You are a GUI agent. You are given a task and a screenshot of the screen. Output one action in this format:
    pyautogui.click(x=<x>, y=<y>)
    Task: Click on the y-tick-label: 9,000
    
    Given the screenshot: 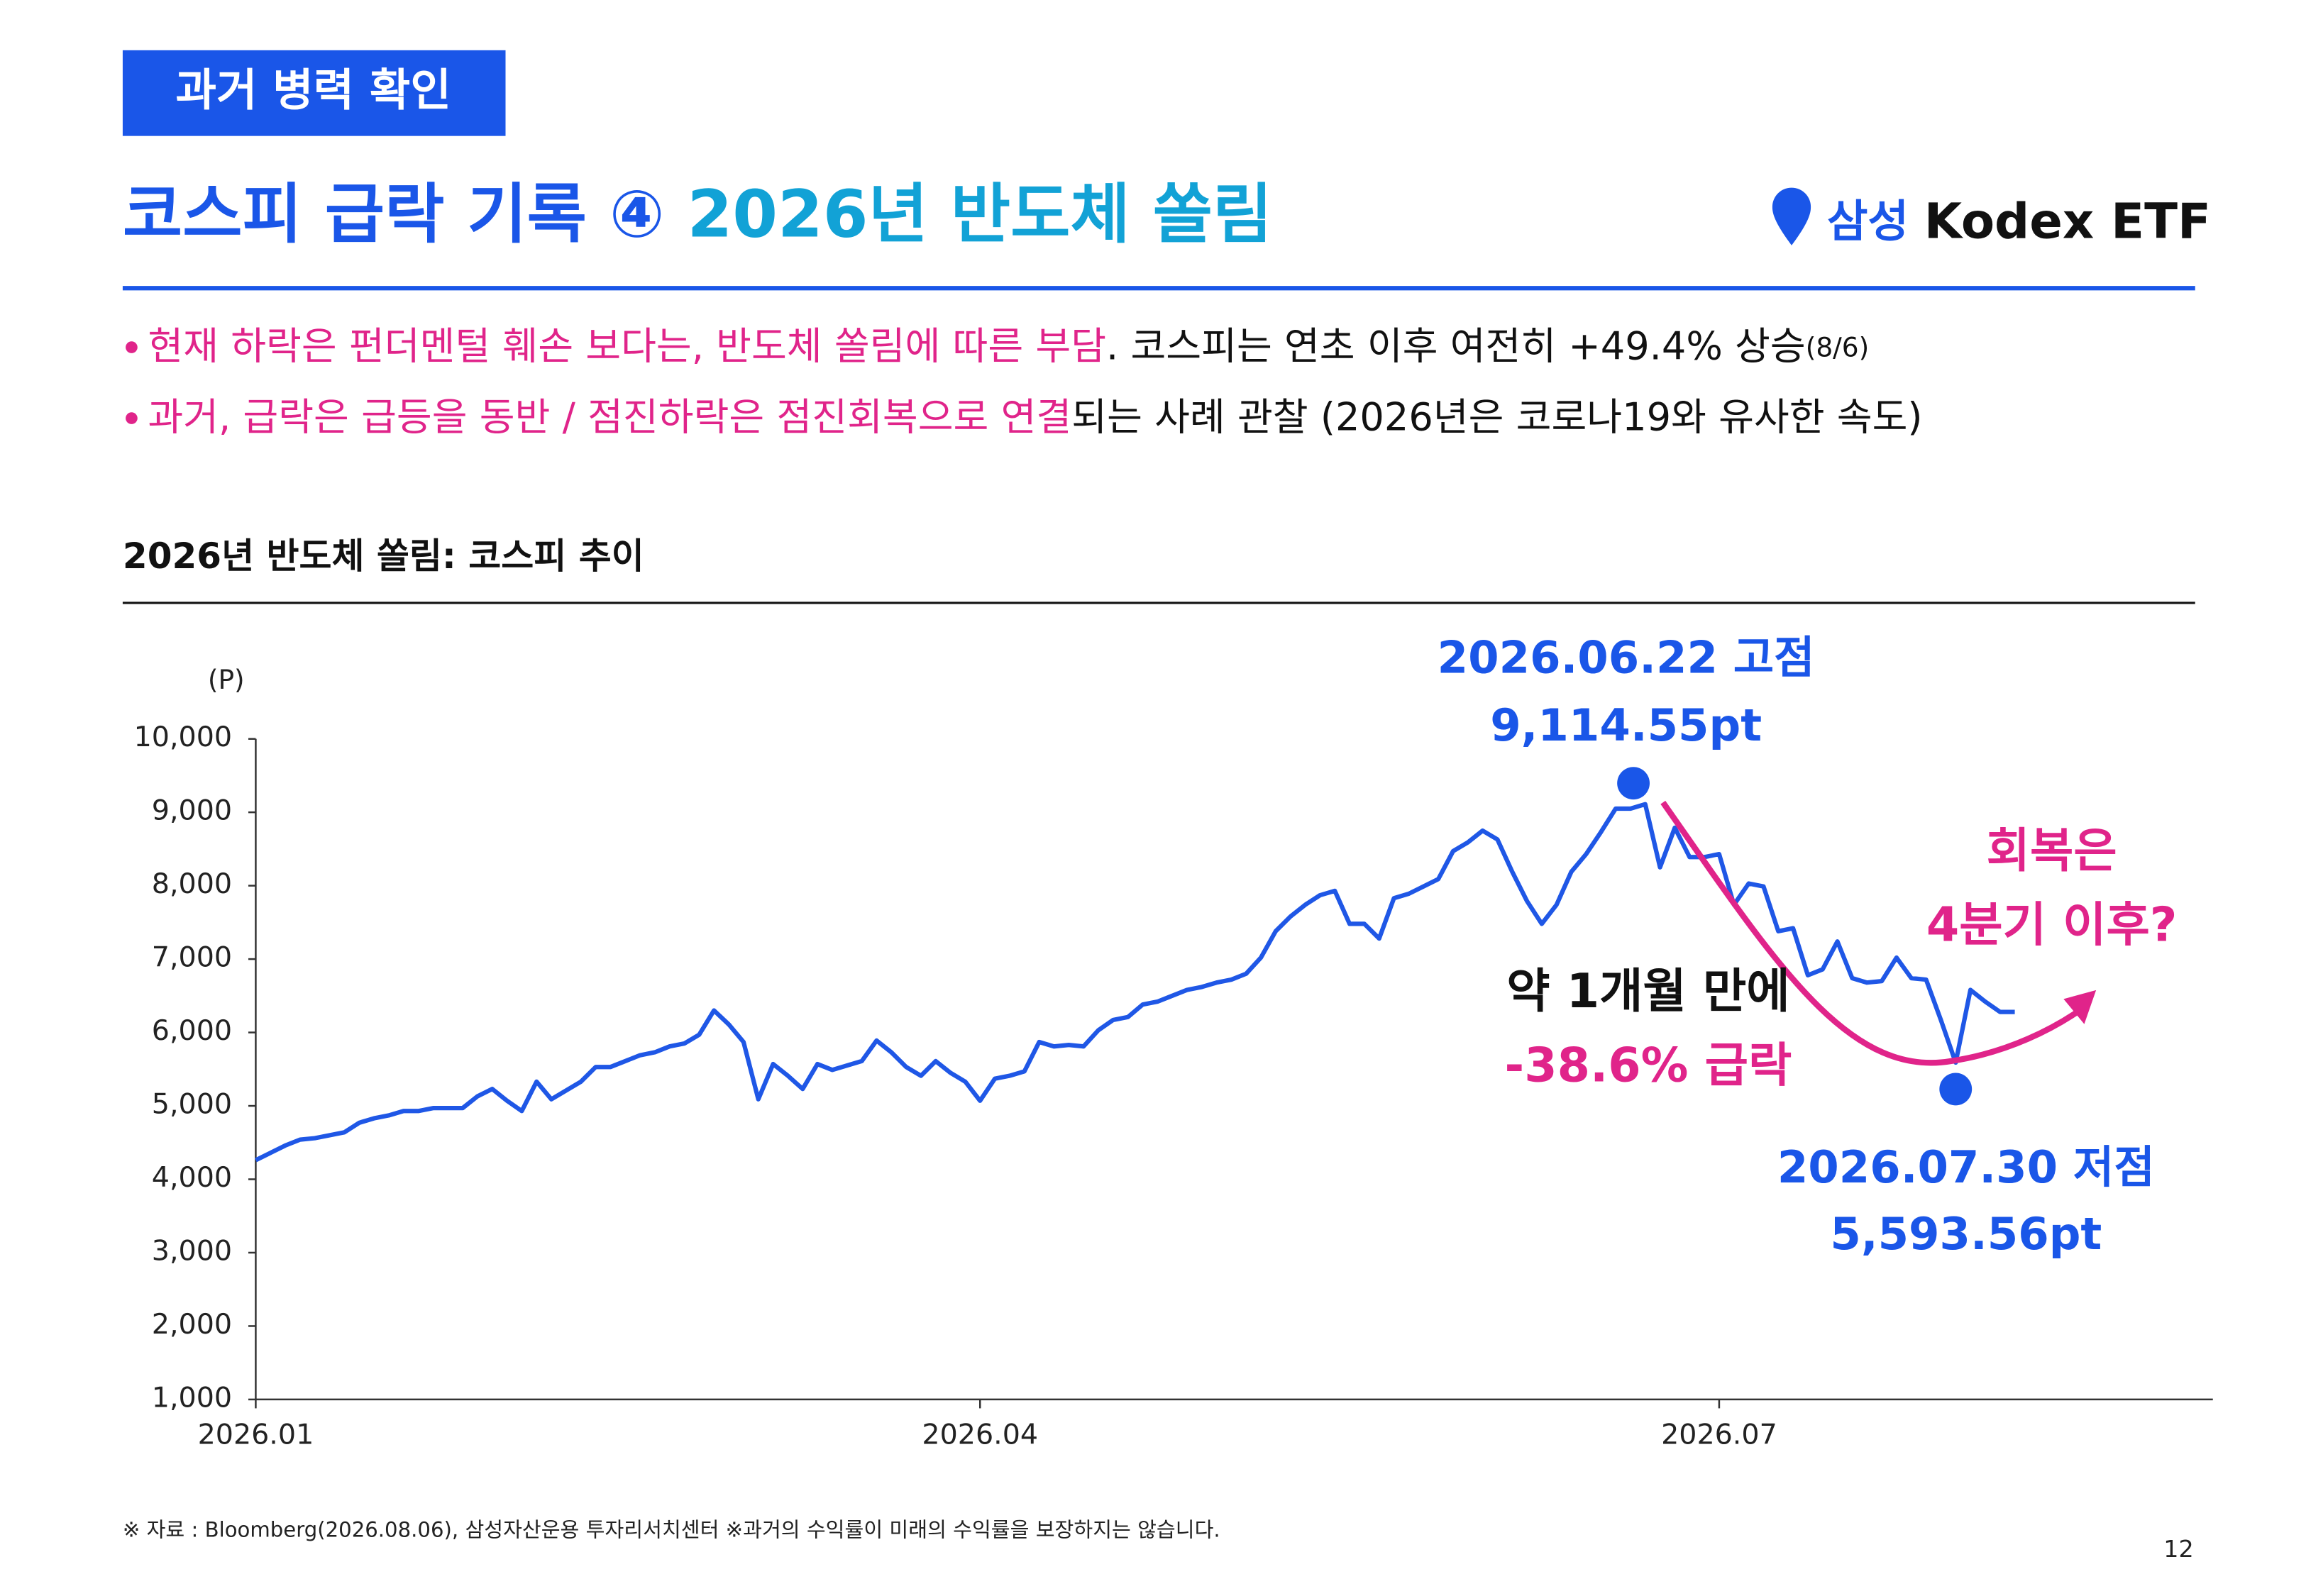 What is the action you would take?
    pyautogui.click(x=192, y=811)
    